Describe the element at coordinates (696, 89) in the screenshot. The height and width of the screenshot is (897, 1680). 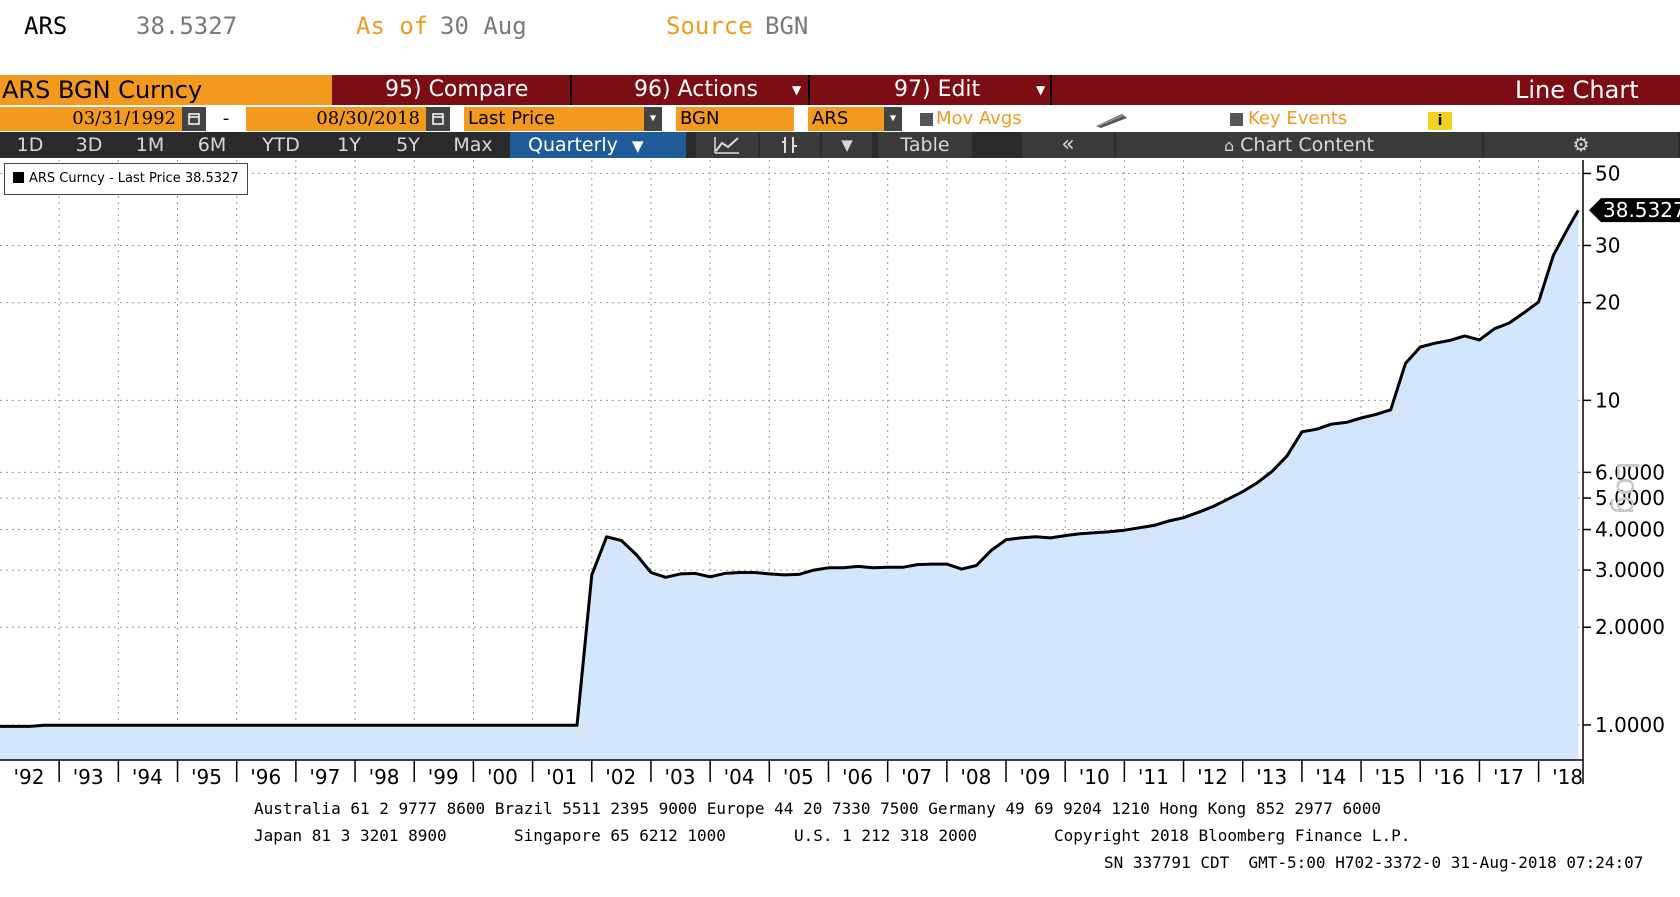
I see `actions-button: 96) Actions` at that location.